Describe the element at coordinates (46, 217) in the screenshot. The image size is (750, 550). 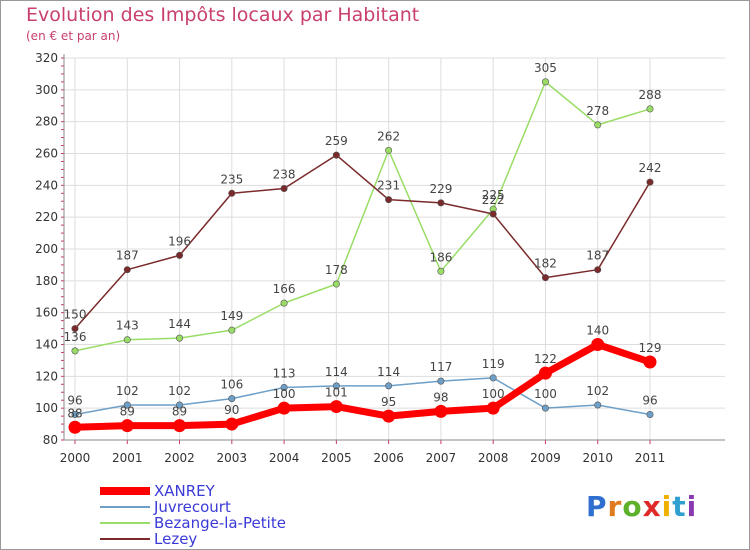
I see `y-tick-label: 220` at that location.